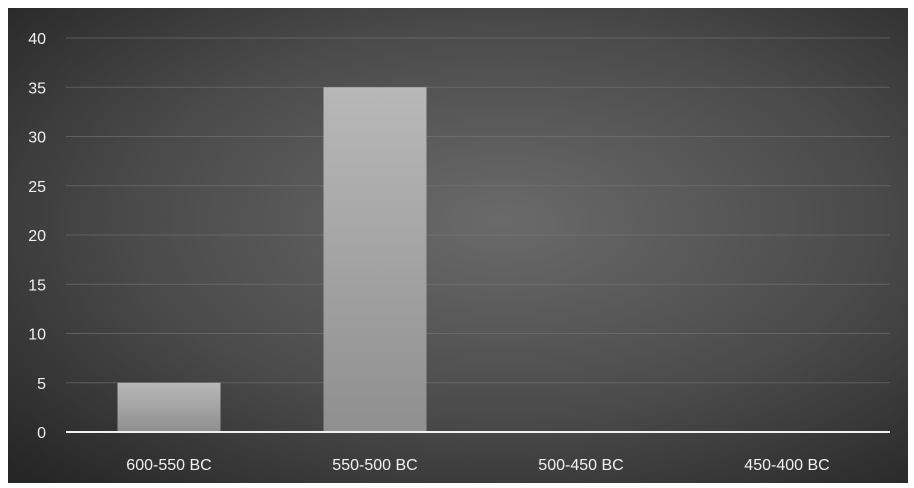  Describe the element at coordinates (37, 335) in the screenshot. I see `y-tick-label: 10` at that location.